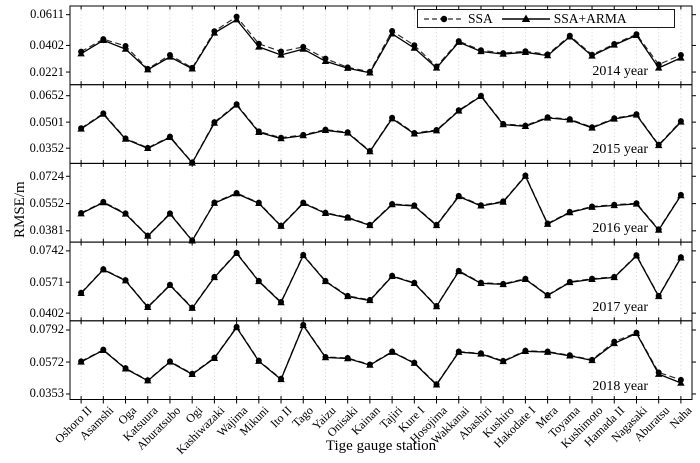 Image resolution: width=700 pixels, height=463 pixels. I want to click on y-tick-label: 0.0572, so click(46, 361).